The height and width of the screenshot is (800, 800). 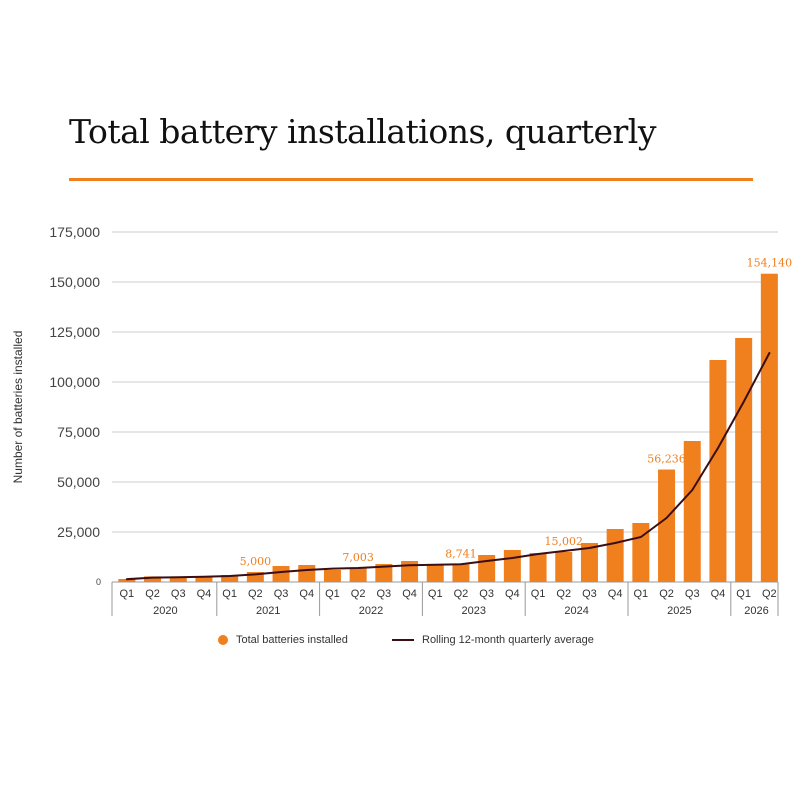 What do you see at coordinates (98, 582) in the screenshot?
I see `y-tick-label: 0` at bounding box center [98, 582].